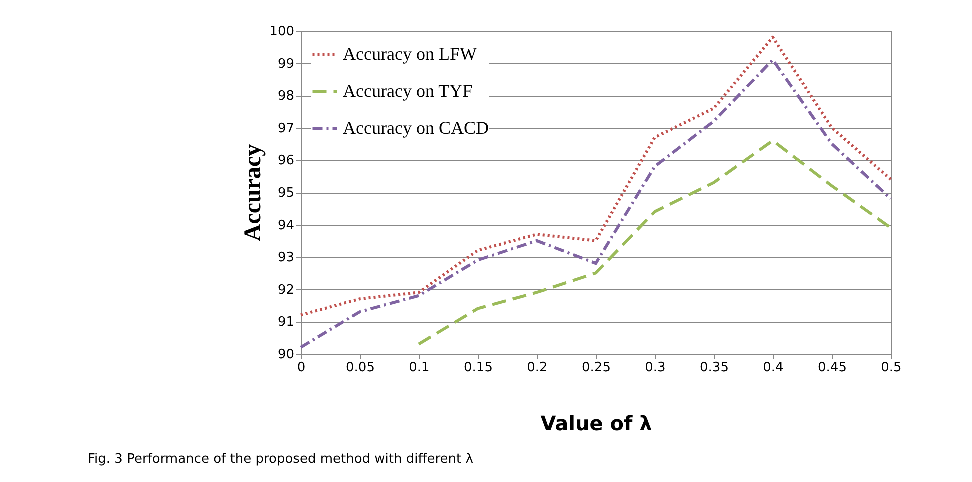  What do you see at coordinates (286, 355) in the screenshot?
I see `y-tick-label: 90` at bounding box center [286, 355].